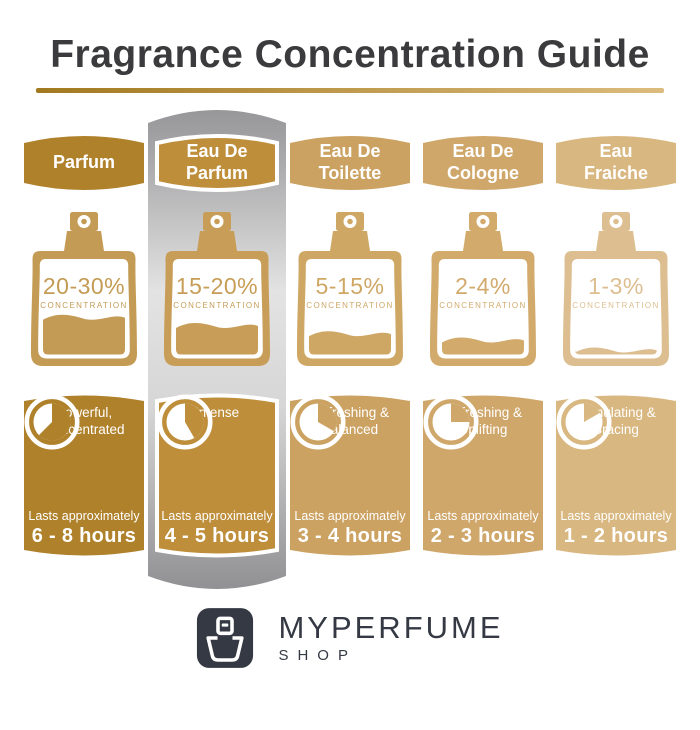 This screenshot has height=730, width=700. I want to click on category-name: Parfum, so click(83, 162).